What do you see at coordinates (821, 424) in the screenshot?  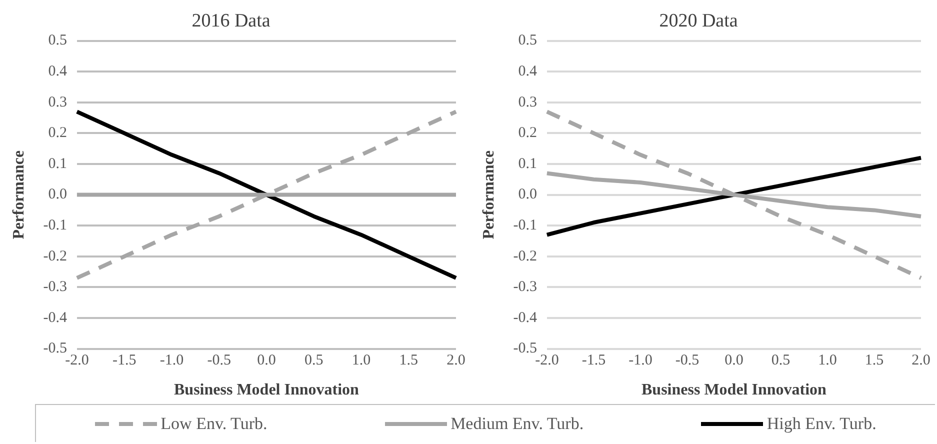 I see `legend-label: High Env. Turb.` at bounding box center [821, 424].